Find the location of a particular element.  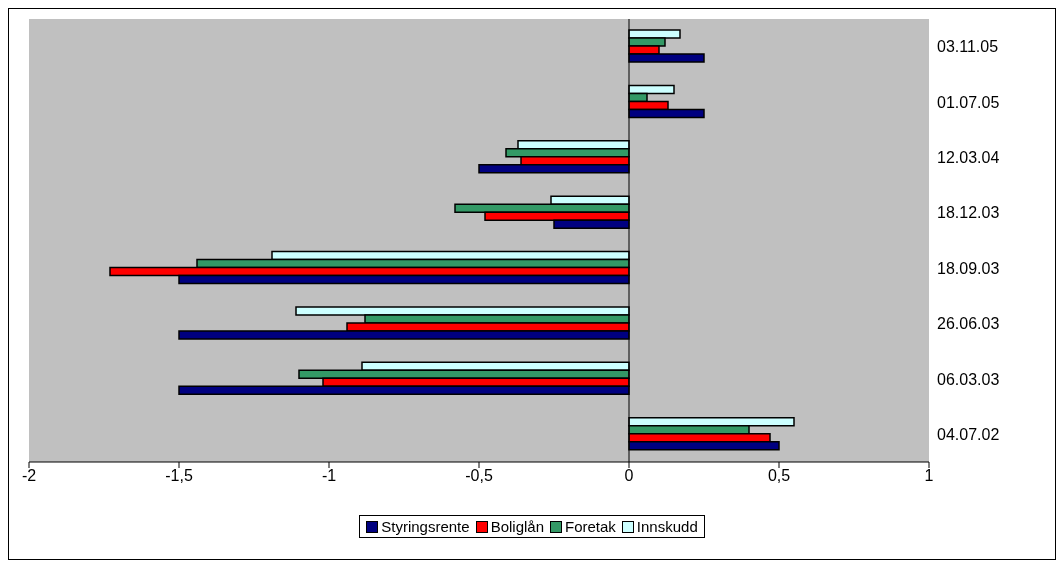

x-tick-label: 0 is located at coordinates (629, 476).